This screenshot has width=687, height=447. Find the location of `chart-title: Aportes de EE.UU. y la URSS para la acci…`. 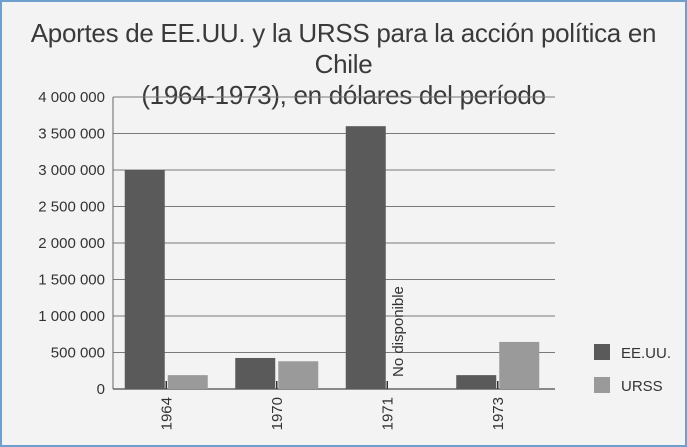

chart-title: Aportes de EE.UU. y la URSS para la acci… is located at coordinates (343, 48).